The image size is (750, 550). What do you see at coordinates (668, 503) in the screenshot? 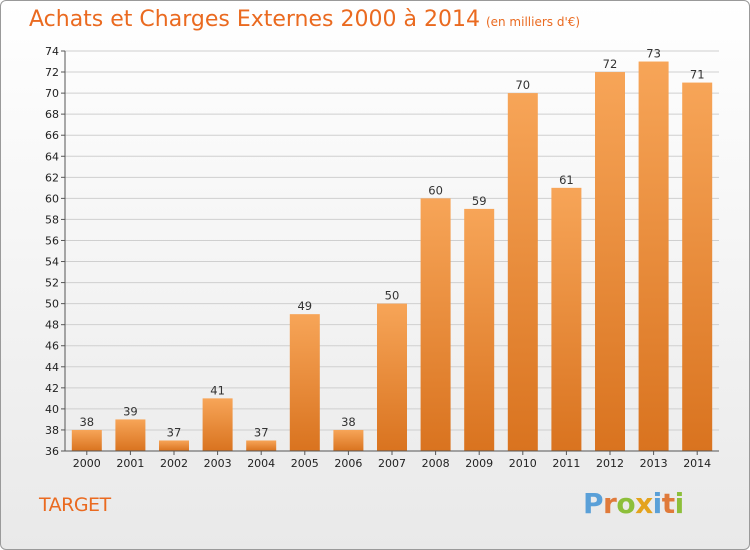
I see `logo-letter: t` at bounding box center [668, 503].